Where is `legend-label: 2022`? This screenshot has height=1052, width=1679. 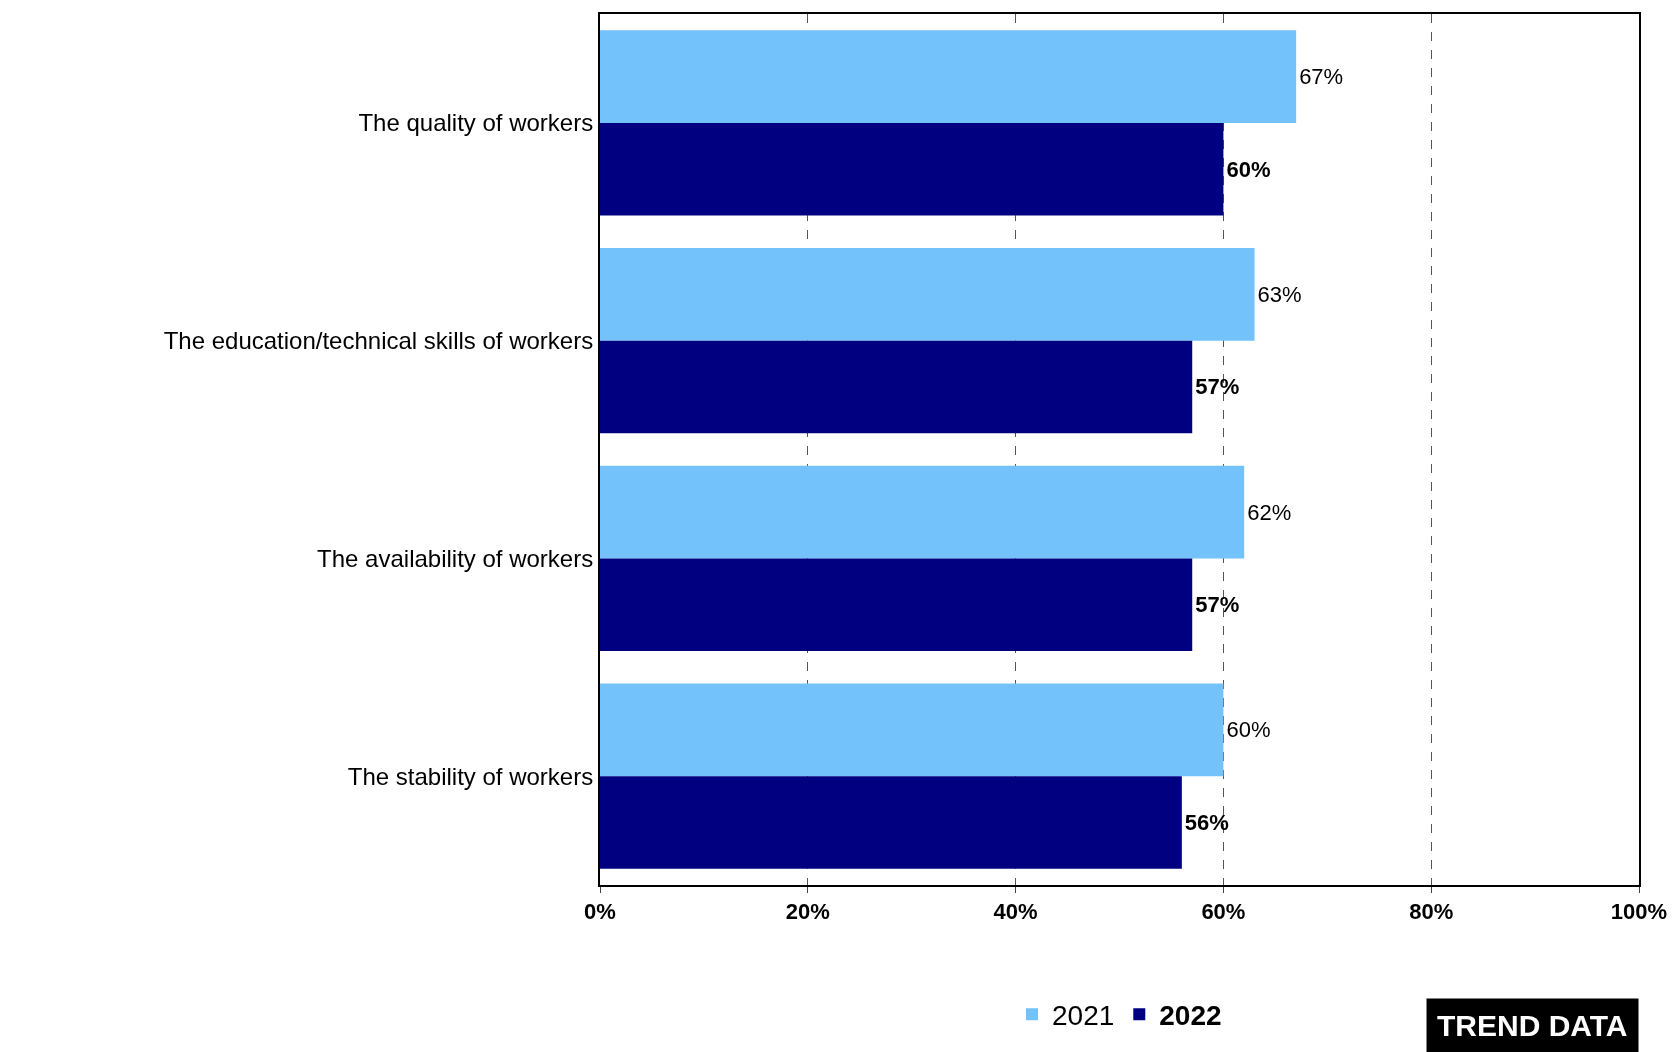
legend-label: 2022 is located at coordinates (1190, 1016).